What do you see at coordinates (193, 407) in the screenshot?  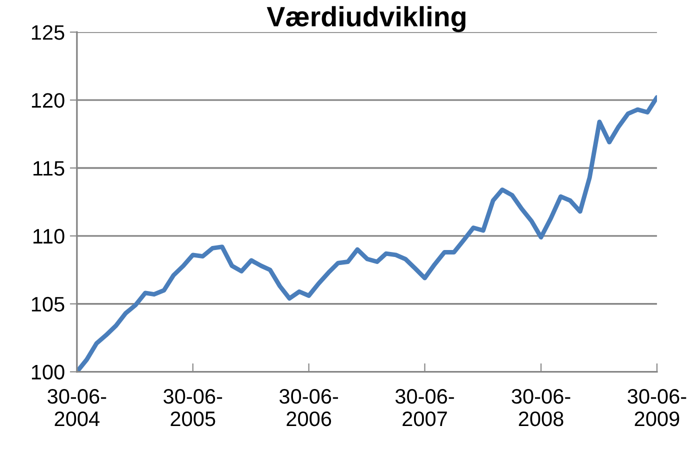 I see `x-tick-label: 30-06- 2005` at bounding box center [193, 407].